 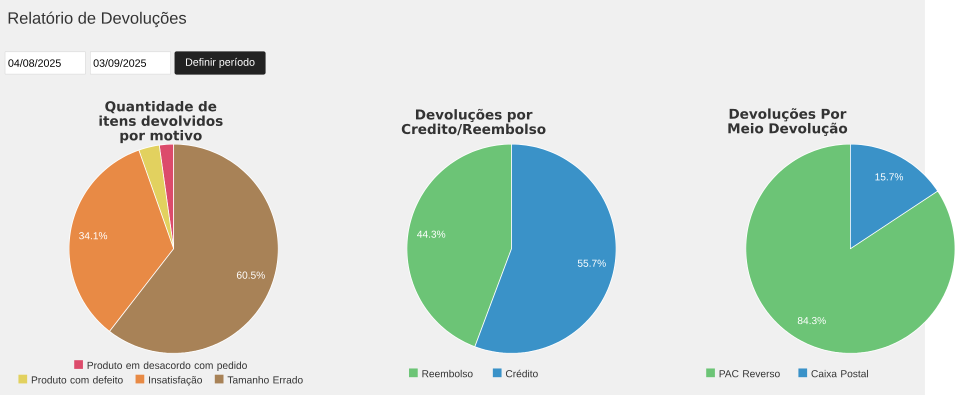 What do you see at coordinates (431, 234) in the screenshot?
I see `data-label: 44.3%` at bounding box center [431, 234].